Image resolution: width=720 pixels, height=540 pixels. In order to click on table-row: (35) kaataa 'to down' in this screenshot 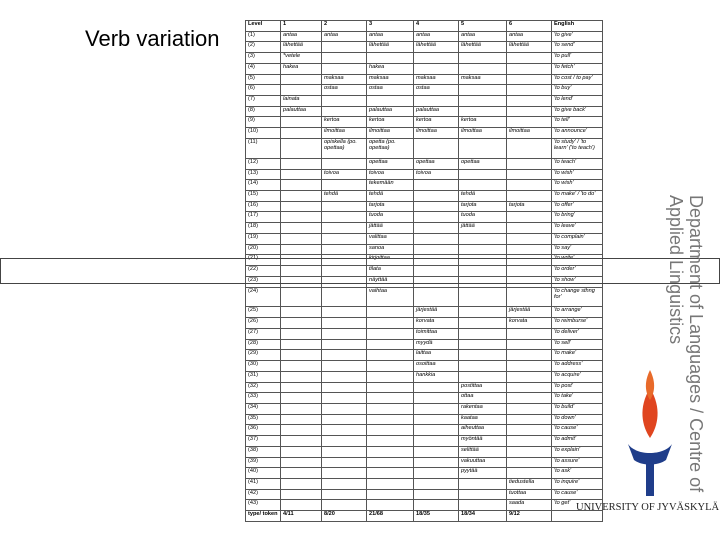, I will do `click(424, 419)`.